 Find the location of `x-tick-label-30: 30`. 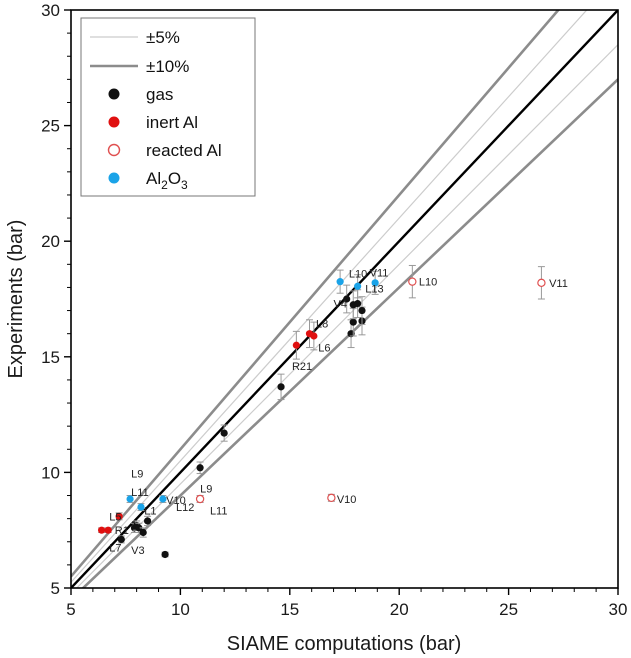

x-tick-label-30: 30 is located at coordinates (618, 609).